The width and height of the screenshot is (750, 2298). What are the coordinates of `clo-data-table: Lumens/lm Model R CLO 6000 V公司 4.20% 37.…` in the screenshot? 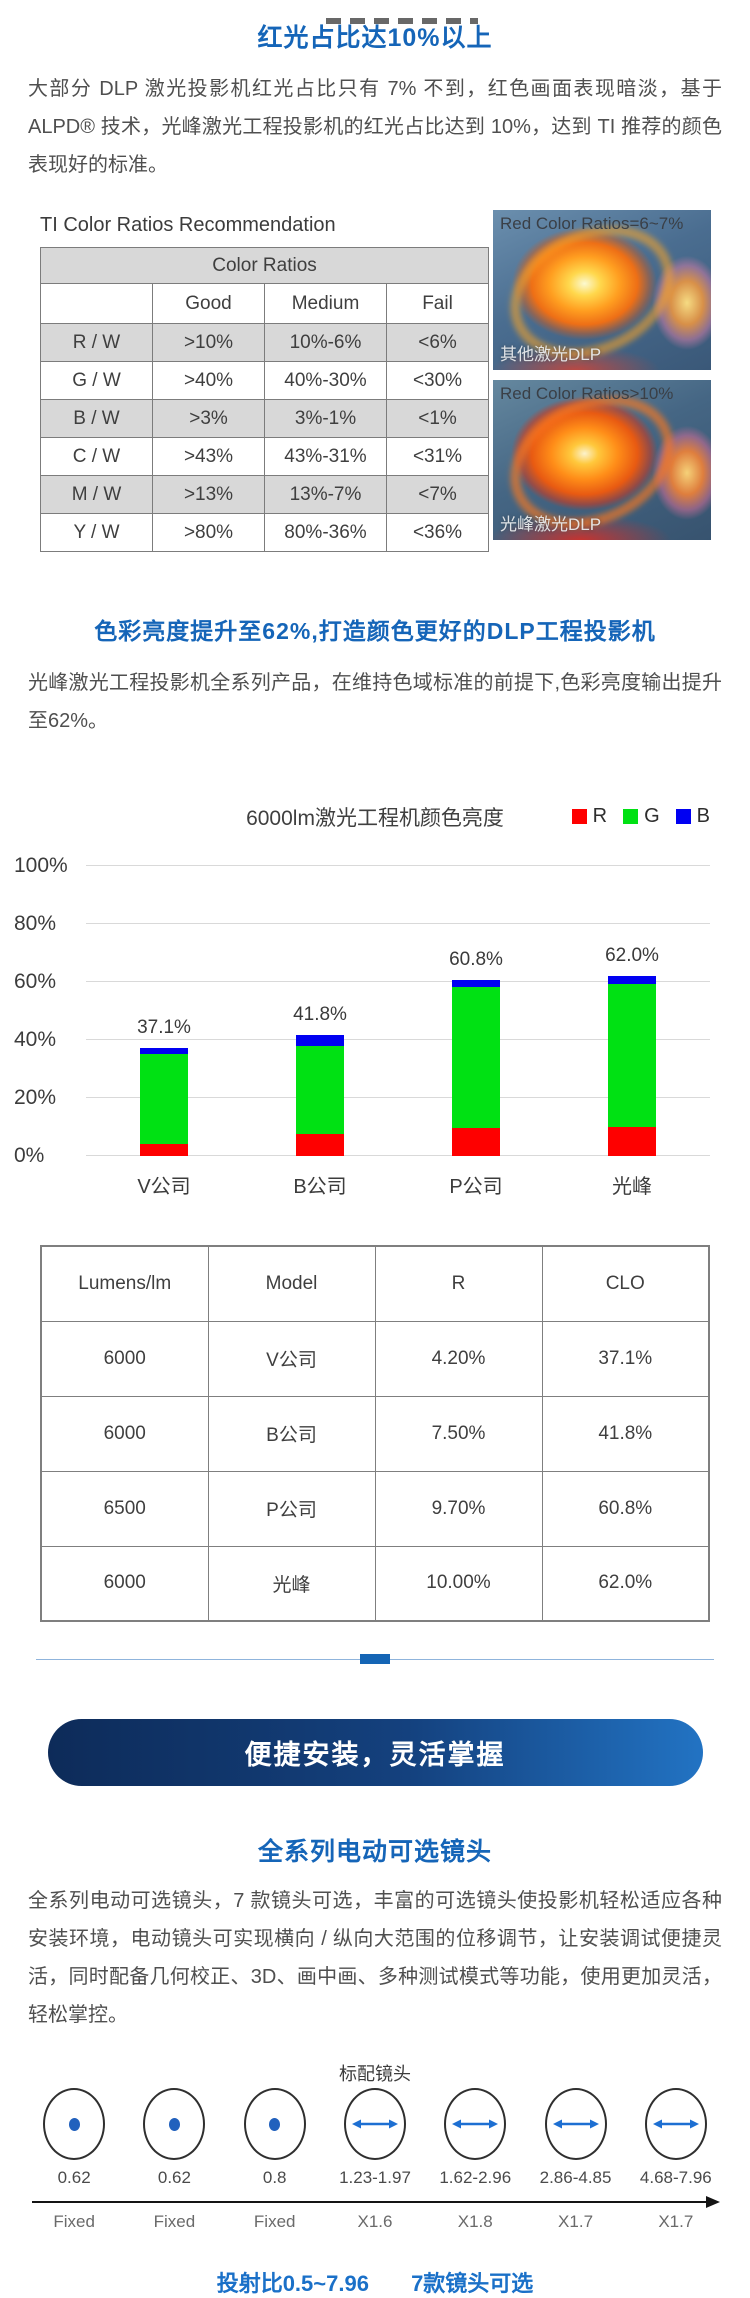 It's located at (375, 1433).